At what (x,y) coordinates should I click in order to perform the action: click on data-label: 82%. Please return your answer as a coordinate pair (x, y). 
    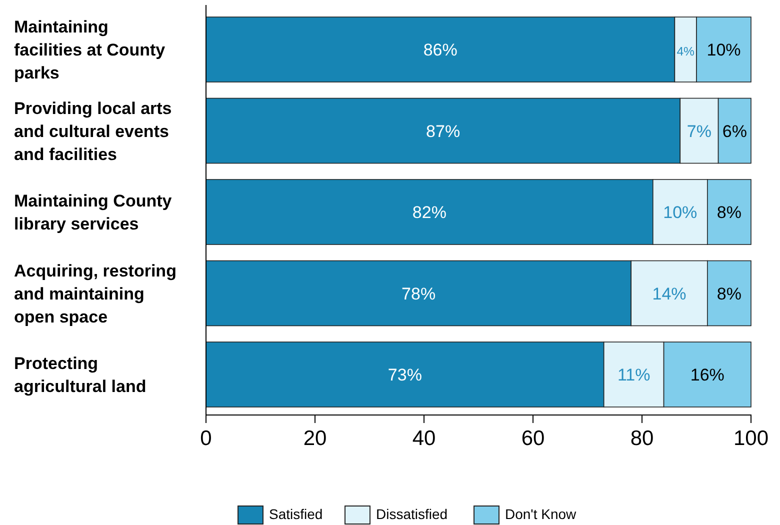
    Looking at the image, I should click on (429, 212).